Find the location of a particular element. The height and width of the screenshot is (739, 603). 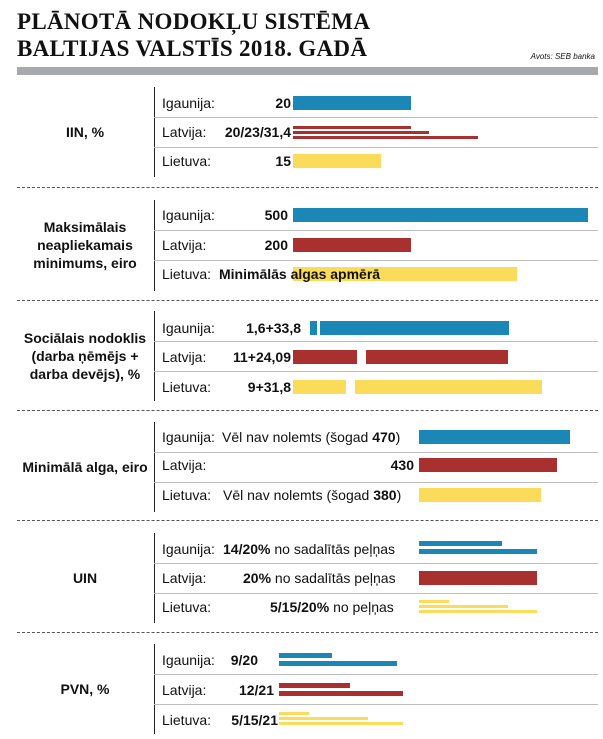

data-label: 12/21 is located at coordinates (256, 690).